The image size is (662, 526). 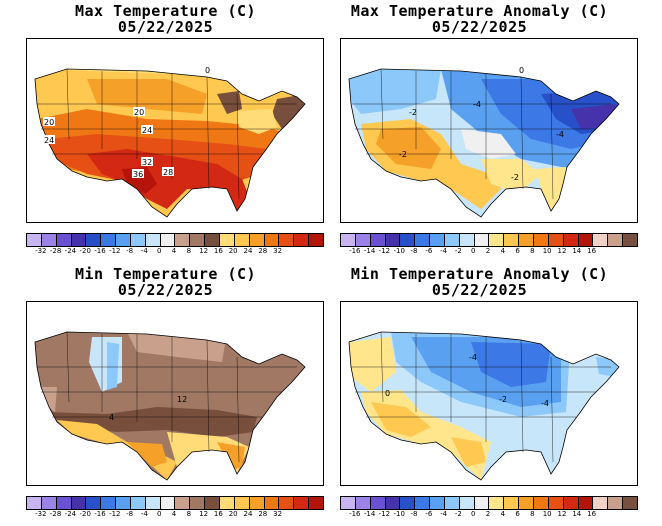 What do you see at coordinates (144, 514) in the screenshot?
I see `colorbar-tick-label: -4` at bounding box center [144, 514].